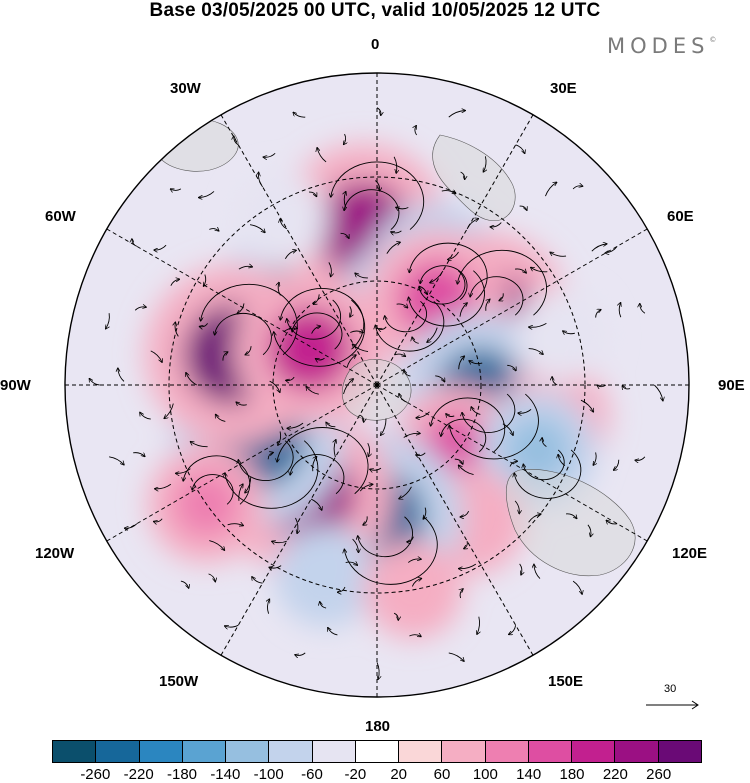  Describe the element at coordinates (566, 681) in the screenshot. I see `lon-label-150e: 150E` at that location.